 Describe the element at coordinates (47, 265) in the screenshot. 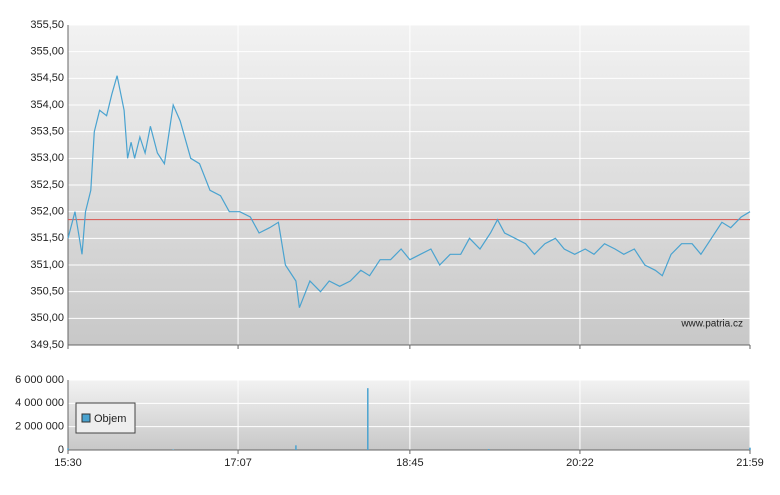

I see `y-tick-label: 351,00` at that location.